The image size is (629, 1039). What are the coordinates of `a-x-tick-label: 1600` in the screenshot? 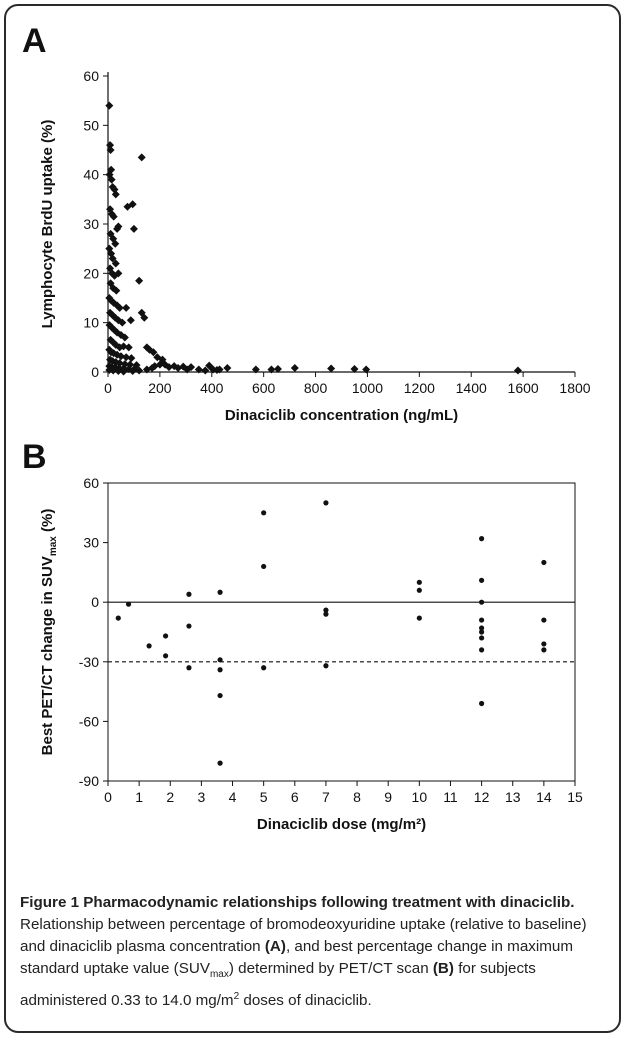 It's located at (523, 388).